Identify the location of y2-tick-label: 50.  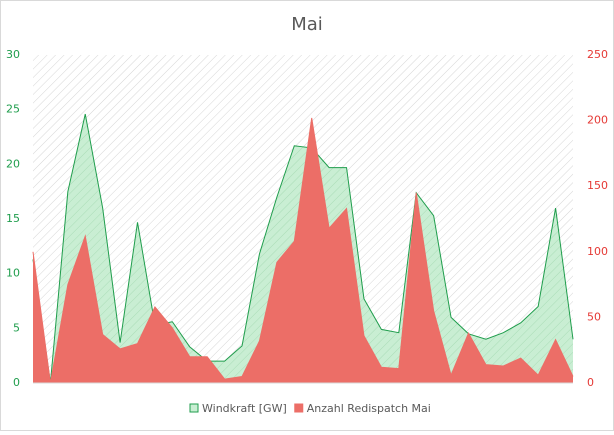
(594, 316).